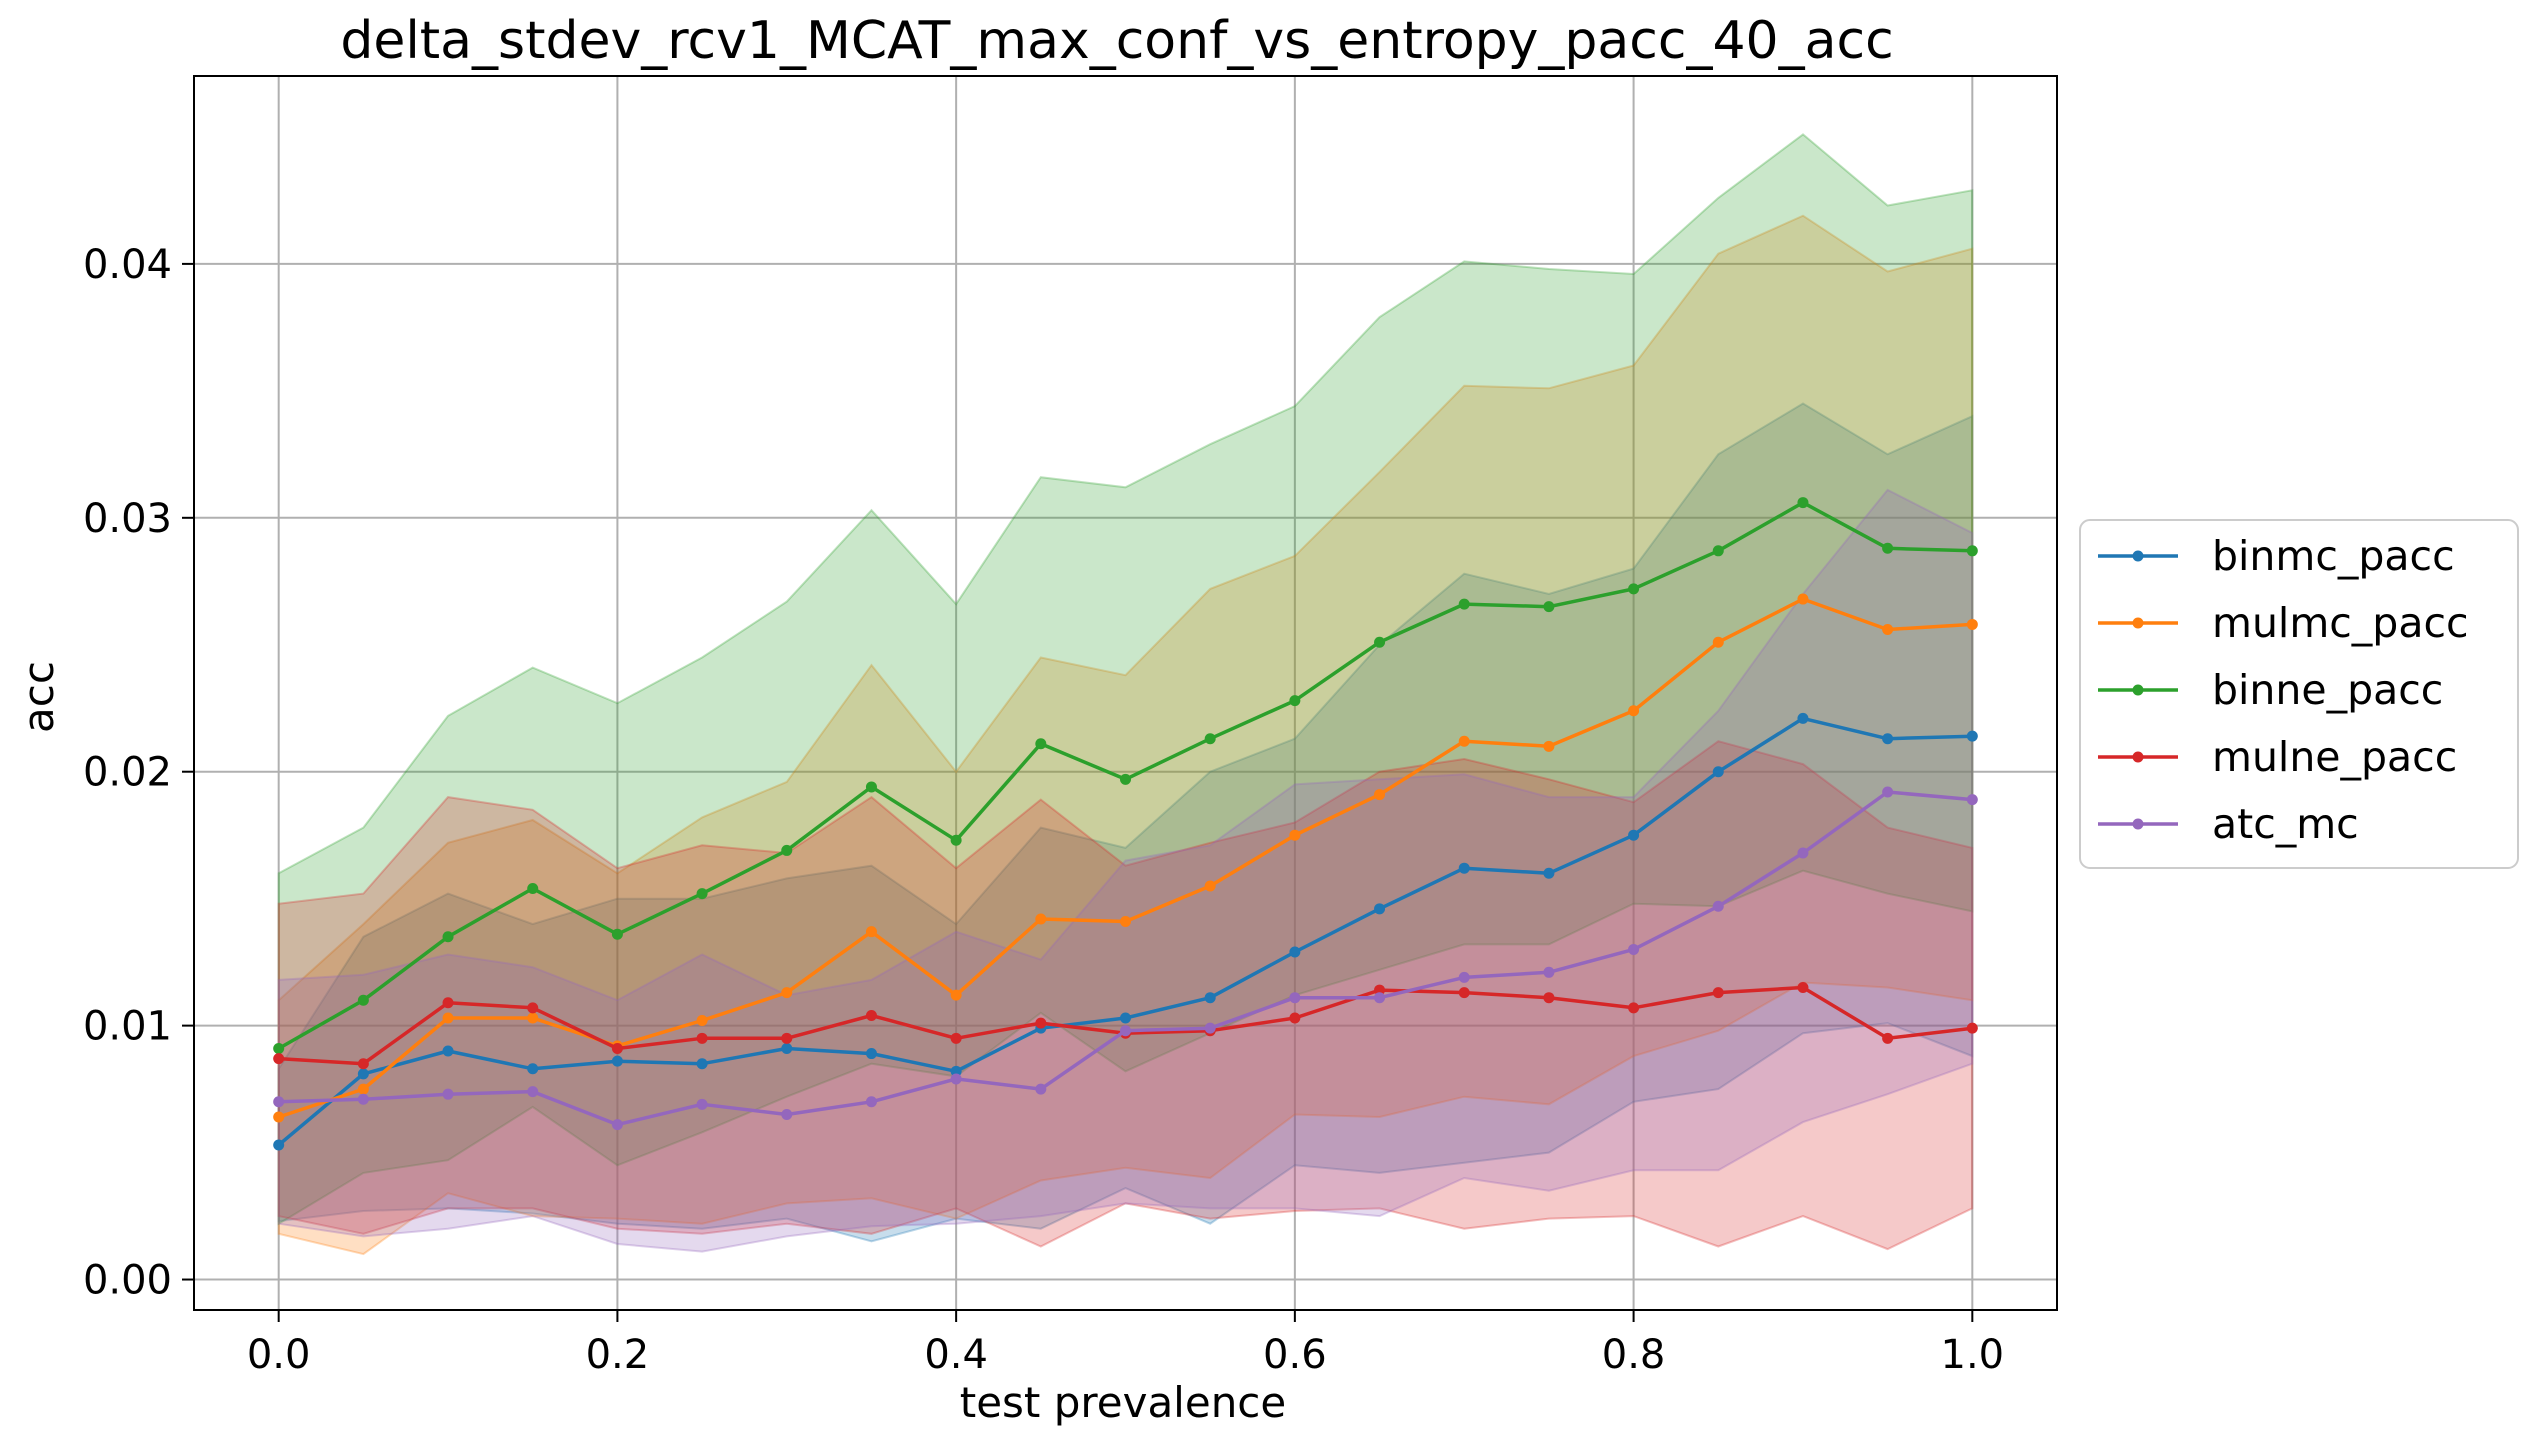 Image resolution: width=2533 pixels, height=1446 pixels. Describe the element at coordinates (279, 1355) in the screenshot. I see `x-tick-label: 0.0` at that location.